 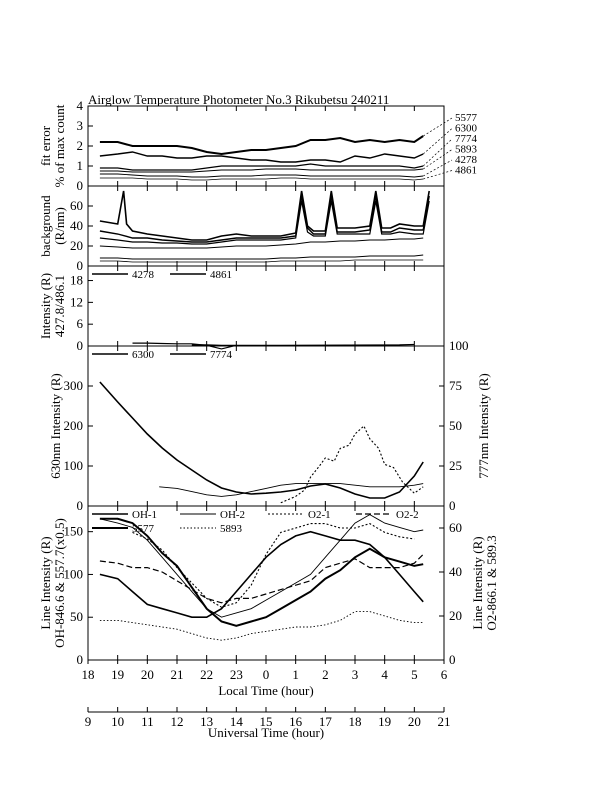 I want to click on y-axis-label: 427.8/486.1, so click(x=59, y=306).